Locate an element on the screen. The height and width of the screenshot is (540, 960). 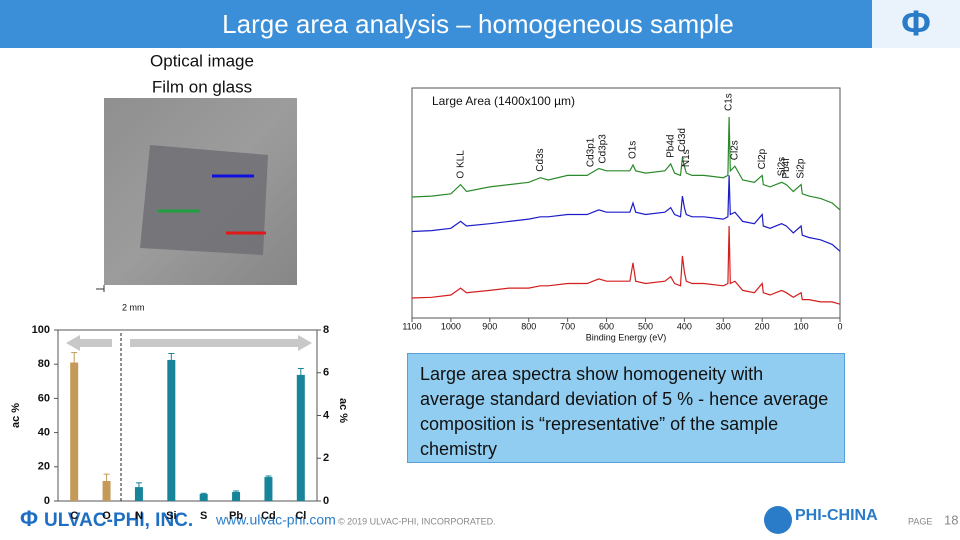
image-caption: Film on glass is located at coordinates (202, 86).